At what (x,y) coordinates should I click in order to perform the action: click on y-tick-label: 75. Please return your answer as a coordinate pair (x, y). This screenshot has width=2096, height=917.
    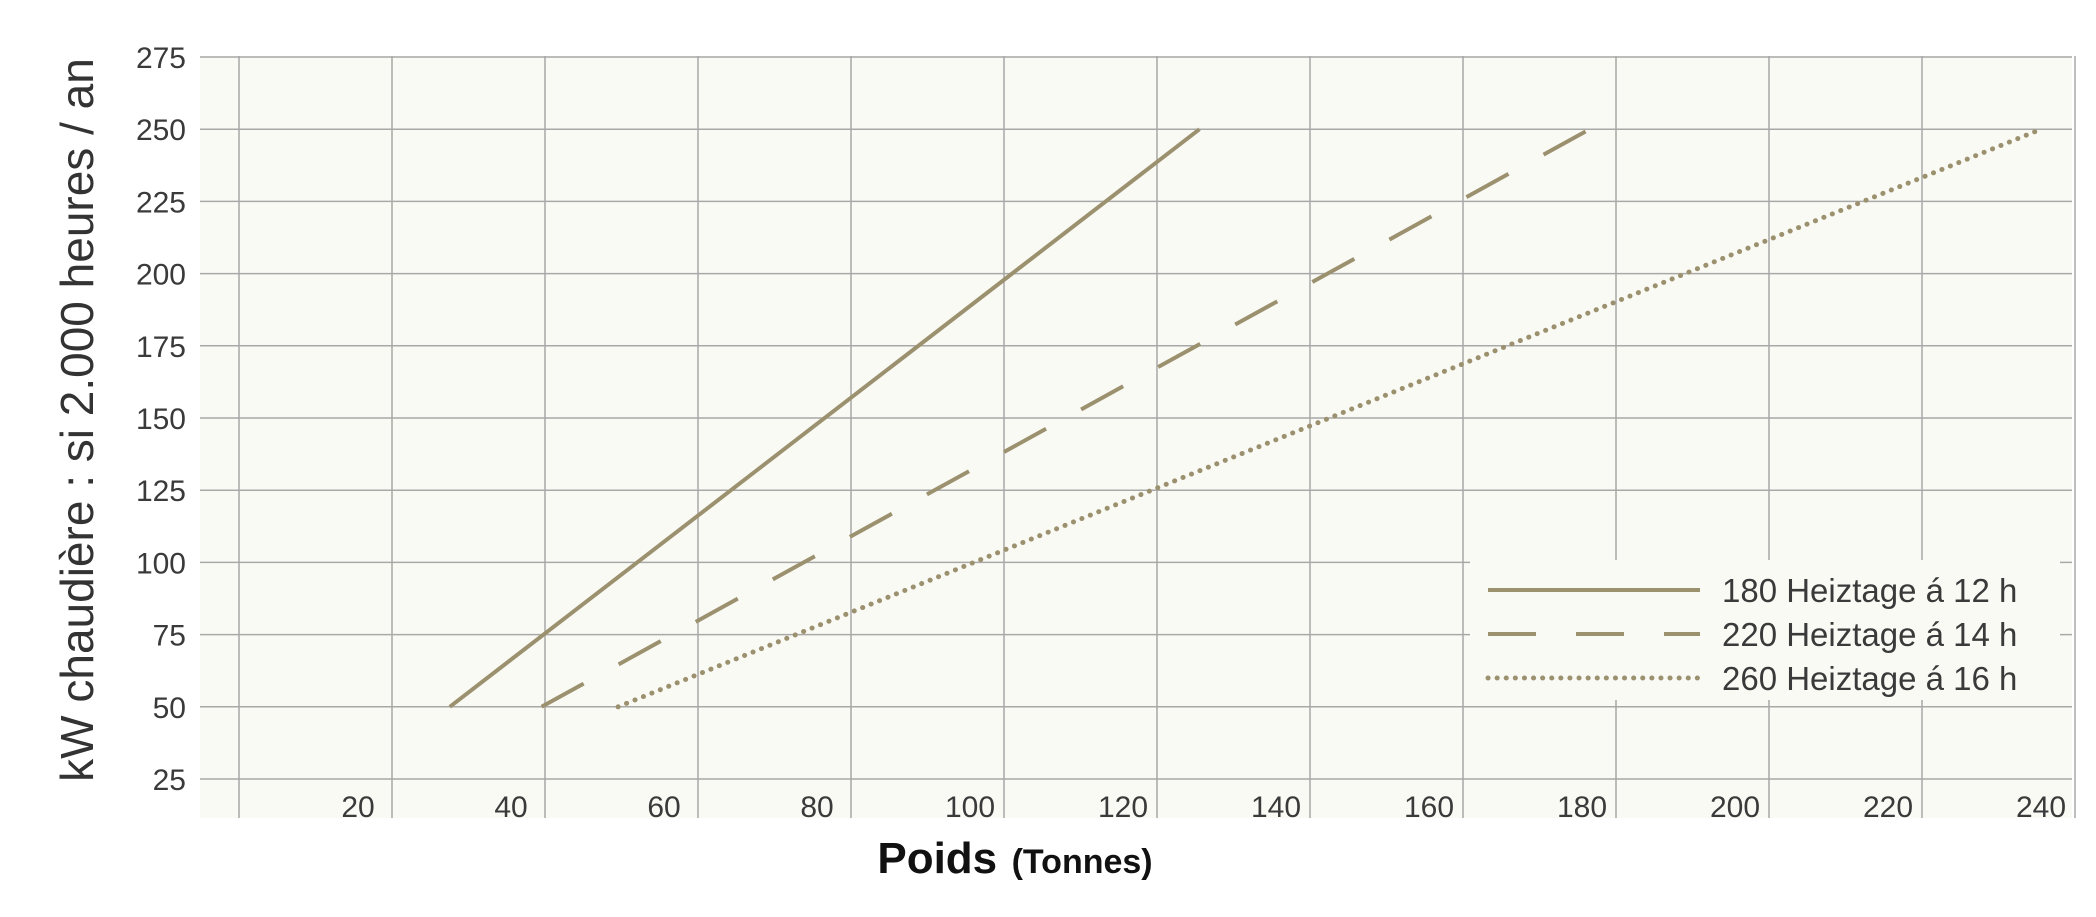
    Looking at the image, I should click on (169, 636).